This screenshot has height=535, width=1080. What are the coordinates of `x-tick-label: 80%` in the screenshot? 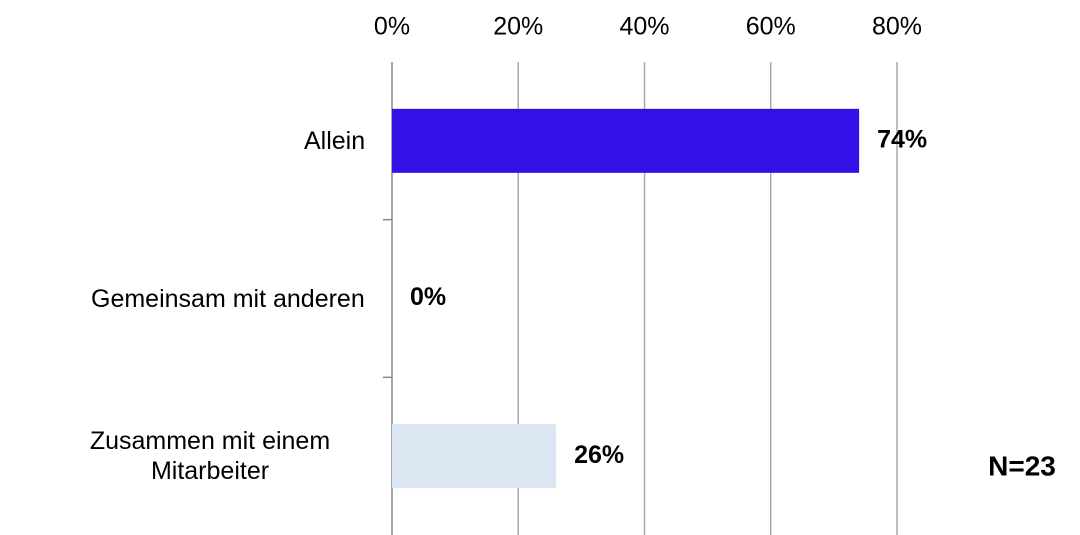 It's located at (897, 27).